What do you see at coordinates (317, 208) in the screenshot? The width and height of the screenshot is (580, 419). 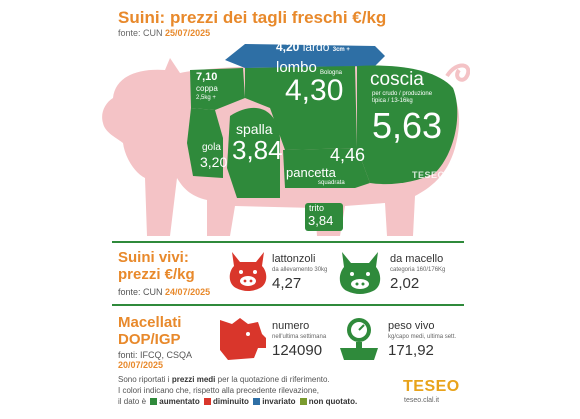 I see `trito-name: trito` at bounding box center [317, 208].